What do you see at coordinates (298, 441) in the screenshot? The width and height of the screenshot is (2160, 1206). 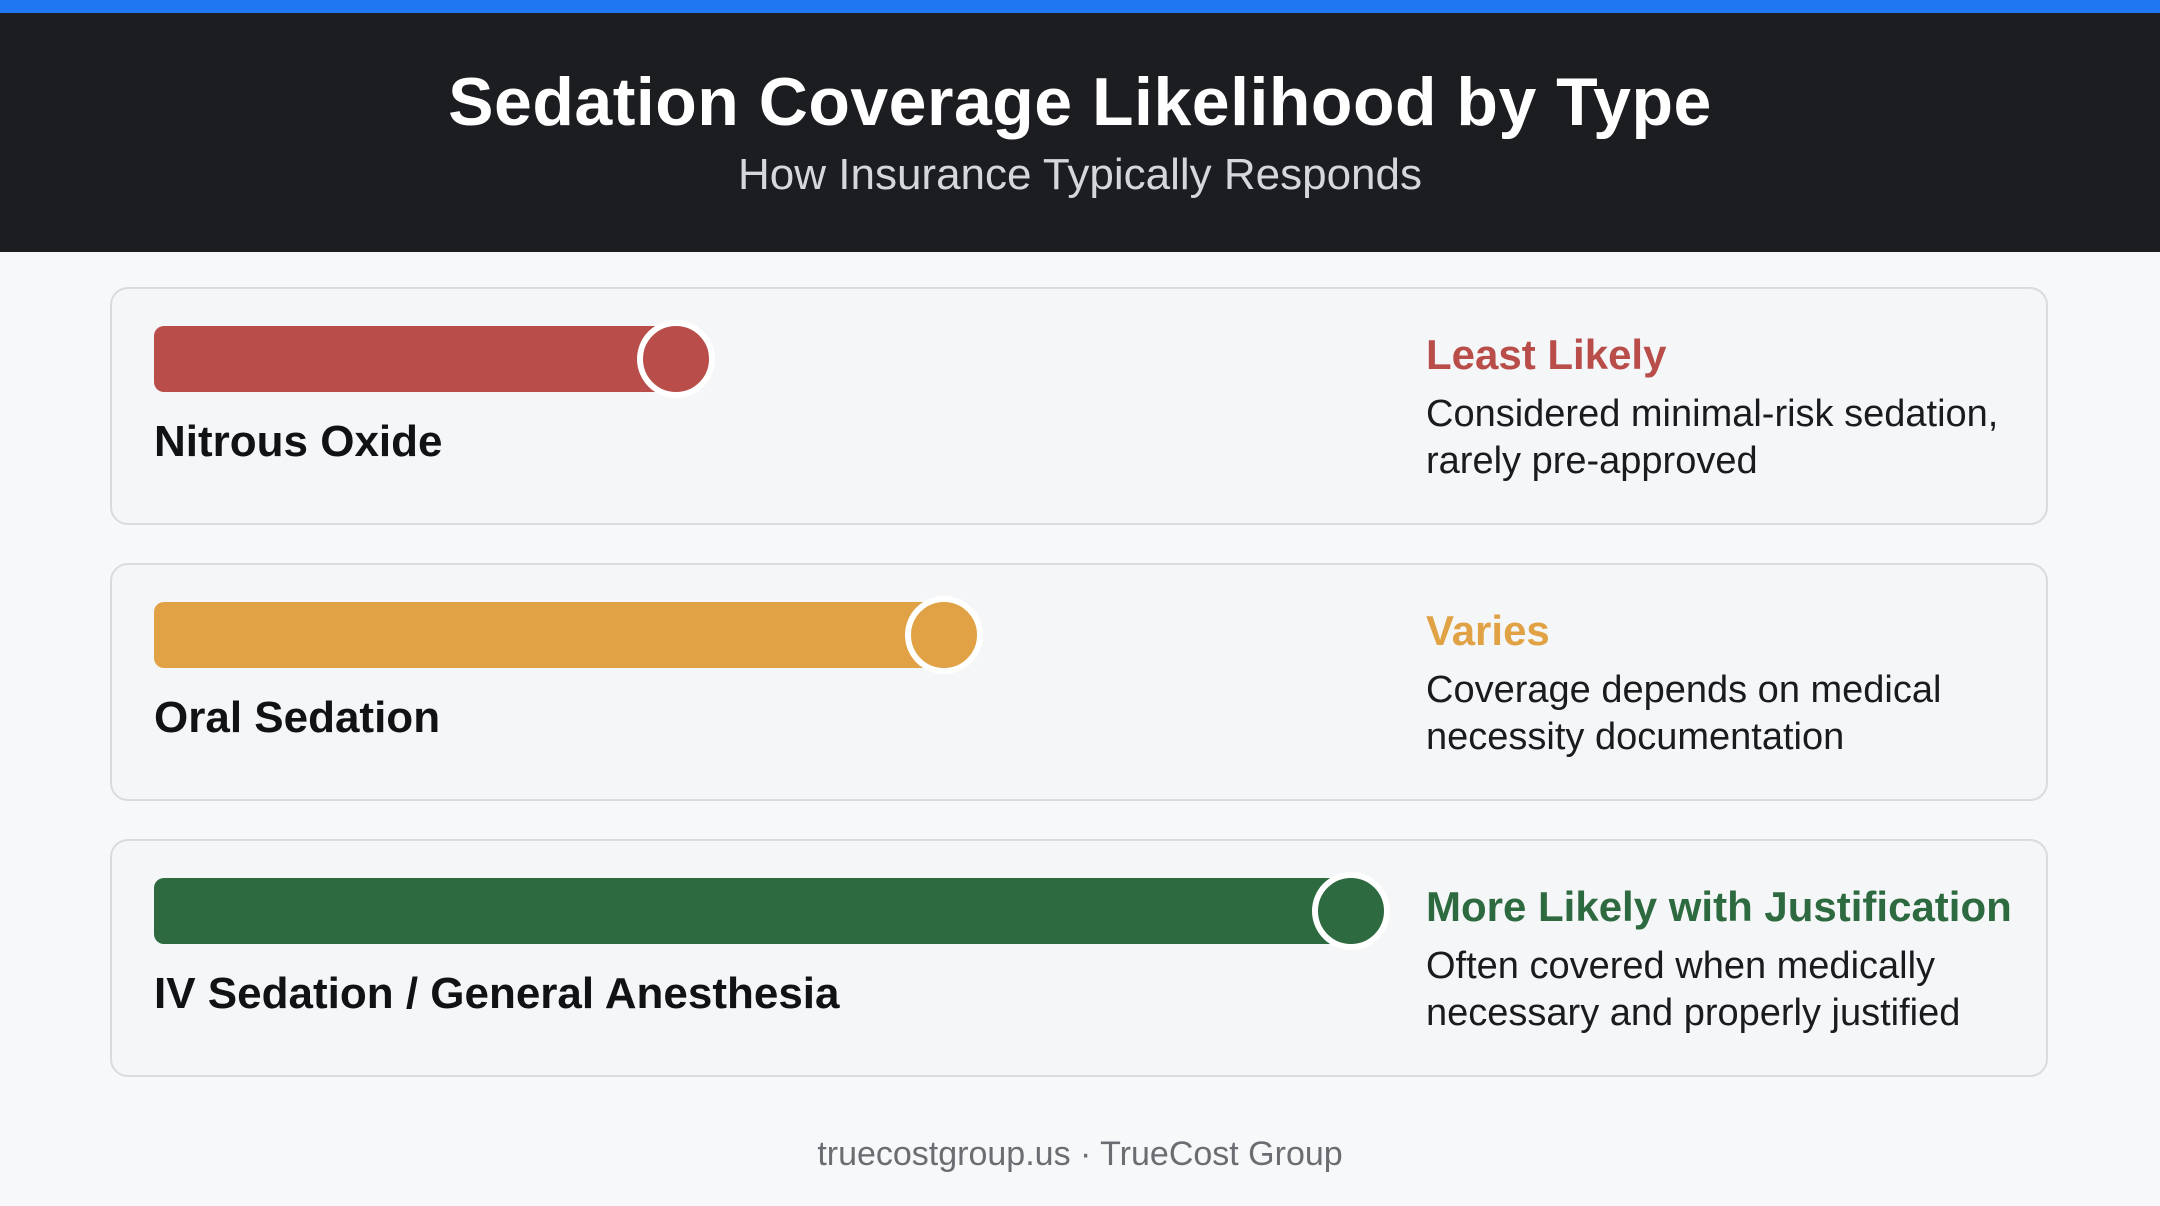 I see `sedation-type-label: Nitrous Oxide` at bounding box center [298, 441].